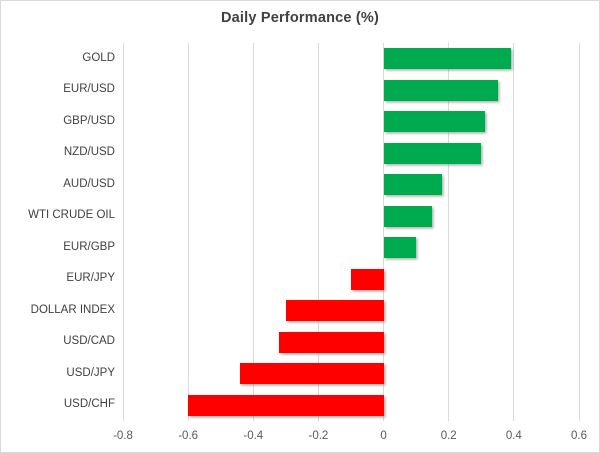 The image size is (600, 453). I want to click on x-tick-label: 0.6, so click(579, 436).